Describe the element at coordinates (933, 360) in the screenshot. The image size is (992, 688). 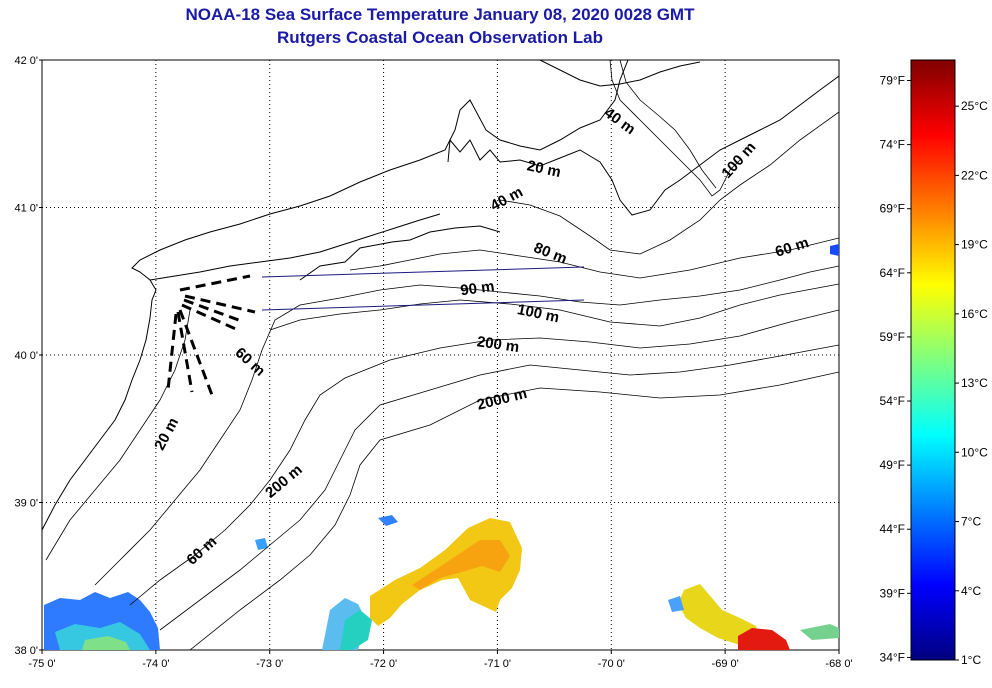
I see `colorbar` at that location.